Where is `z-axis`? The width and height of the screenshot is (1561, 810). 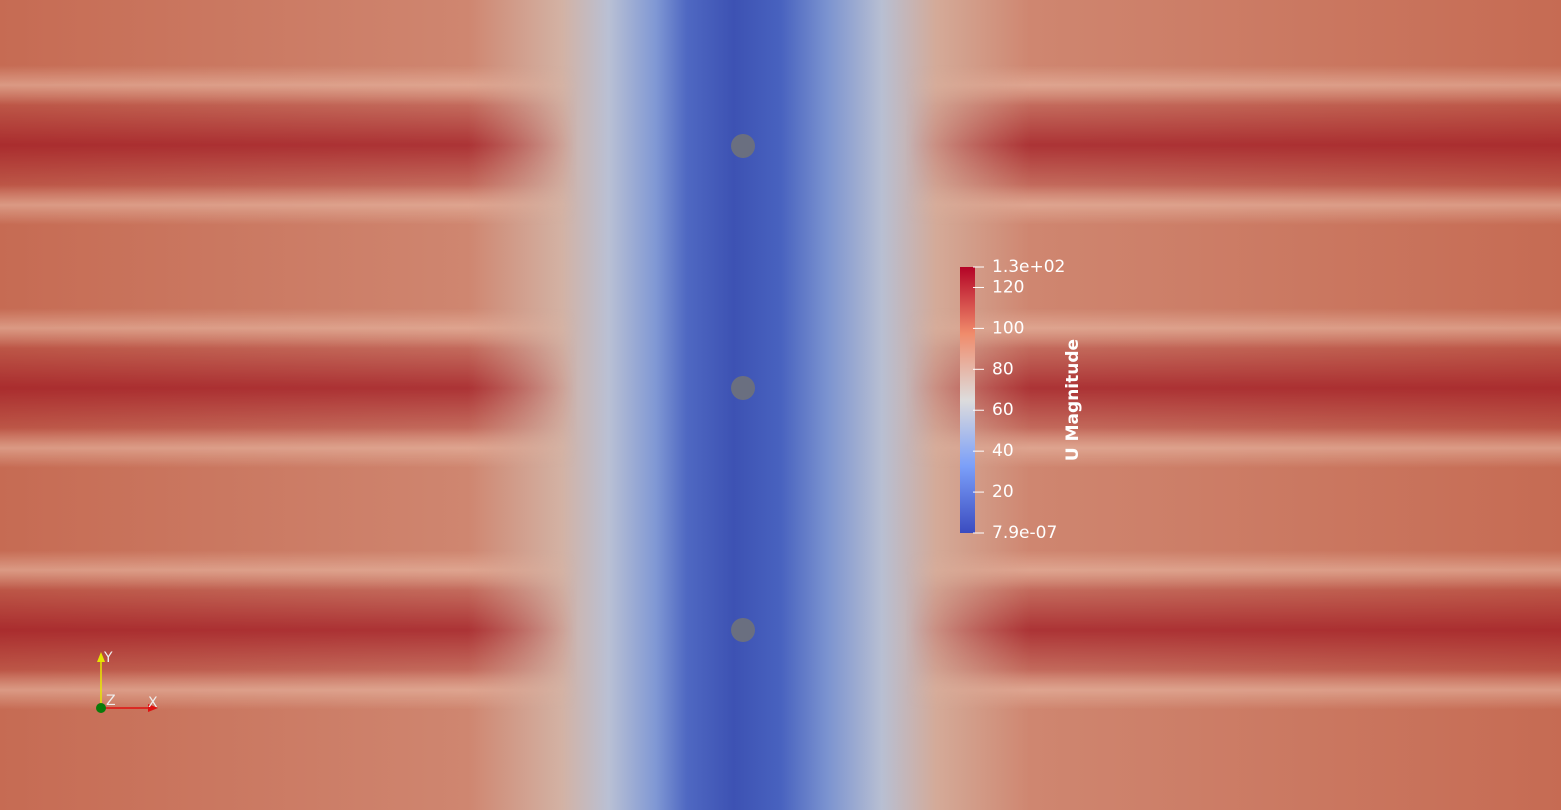 z-axis is located at coordinates (101, 708).